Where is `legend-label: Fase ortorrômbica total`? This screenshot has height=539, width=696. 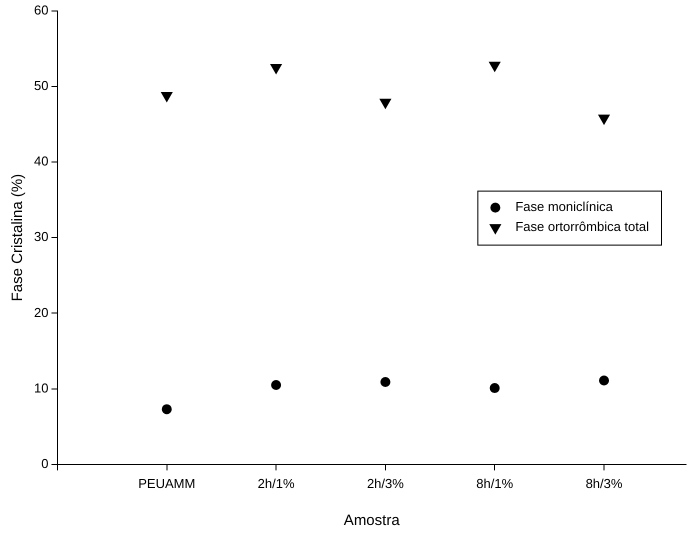 legend-label: Fase ortorrômbica total is located at coordinates (582, 226).